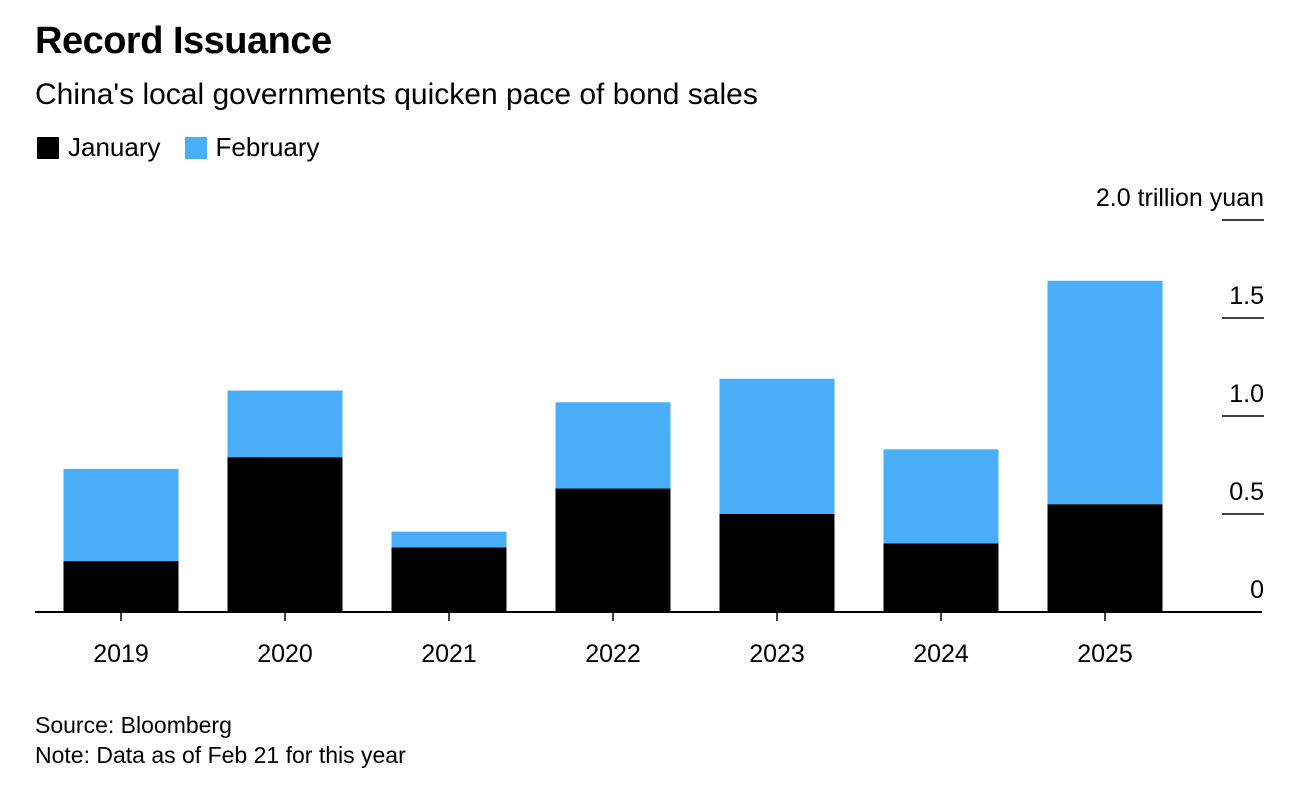  What do you see at coordinates (777, 654) in the screenshot?
I see `x-tick-label: 2023` at bounding box center [777, 654].